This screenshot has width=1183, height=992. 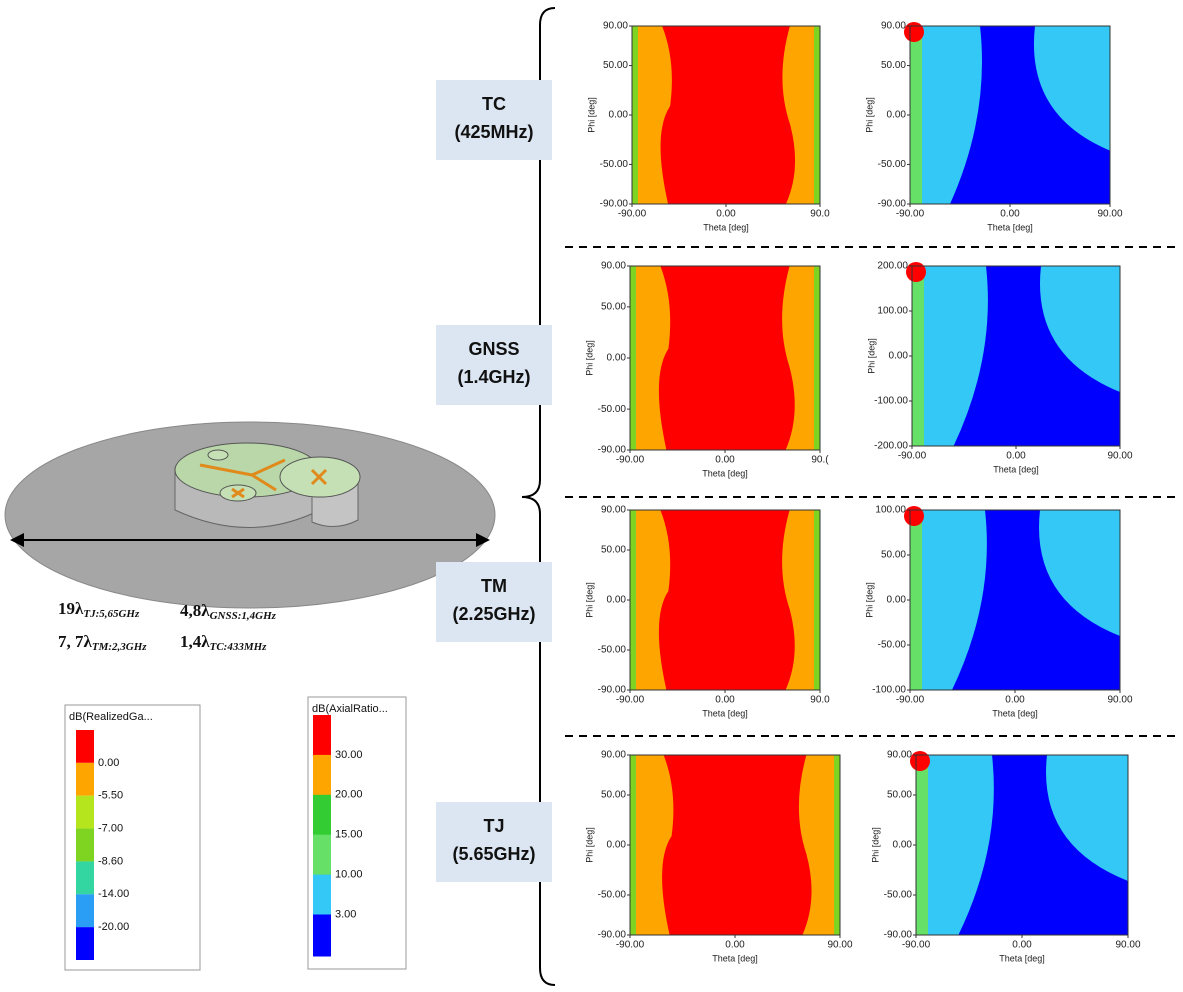 I want to click on x-tick-label: 90.(, so click(x=820, y=460).